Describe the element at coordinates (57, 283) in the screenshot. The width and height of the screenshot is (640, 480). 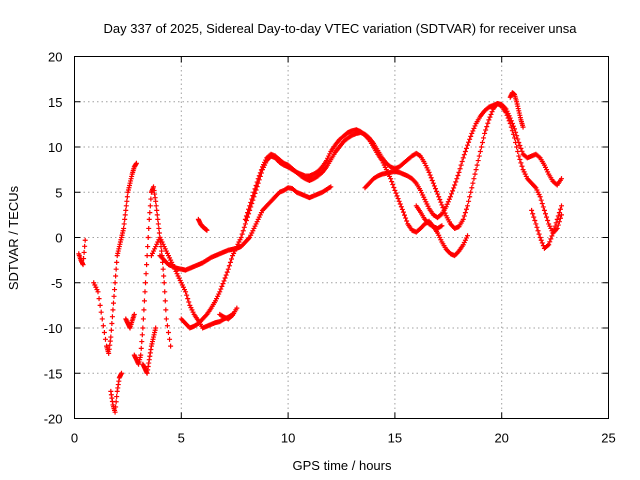
I see `y-tick-label: -5` at that location.